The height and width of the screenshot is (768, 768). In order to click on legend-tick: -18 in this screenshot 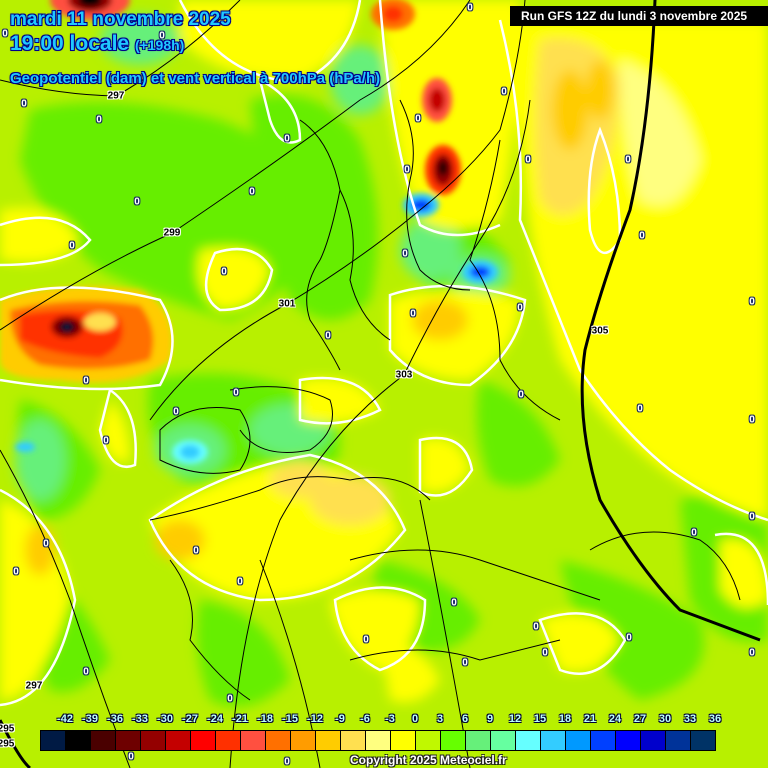, I will do `click(265, 719)`.